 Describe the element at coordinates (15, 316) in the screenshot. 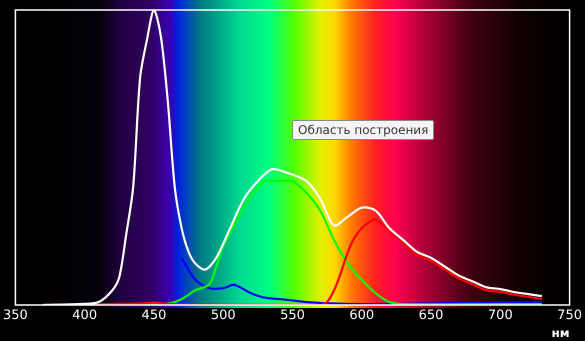

I see `x-tick-label: 350` at that location.